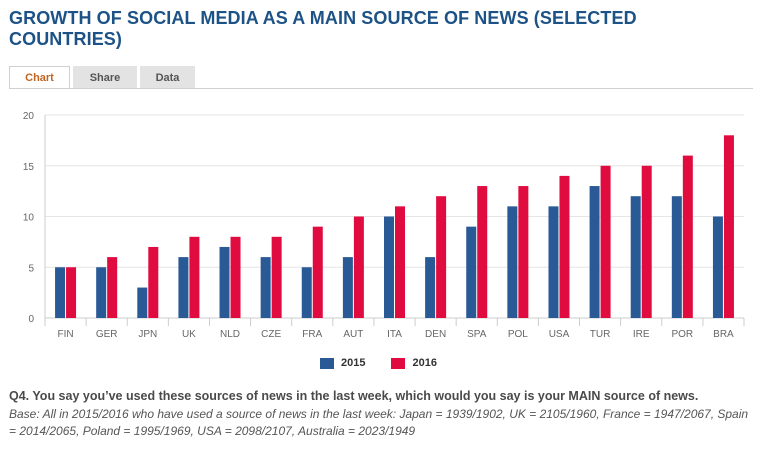  Describe the element at coordinates (183, 287) in the screenshot. I see `bar-2015-uk` at that location.